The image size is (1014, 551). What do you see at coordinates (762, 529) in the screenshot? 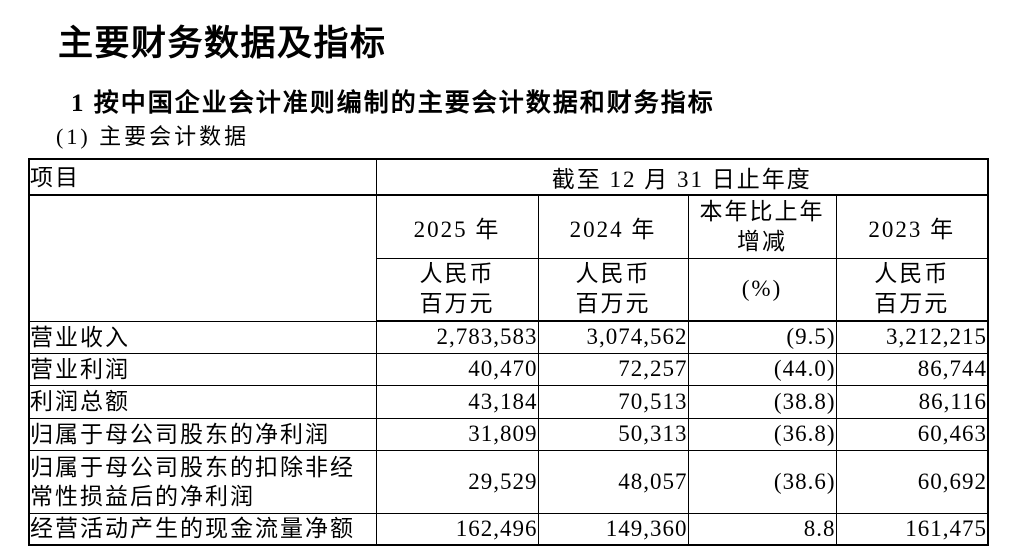
I see `value-change-cell: 8.8` at bounding box center [762, 529].